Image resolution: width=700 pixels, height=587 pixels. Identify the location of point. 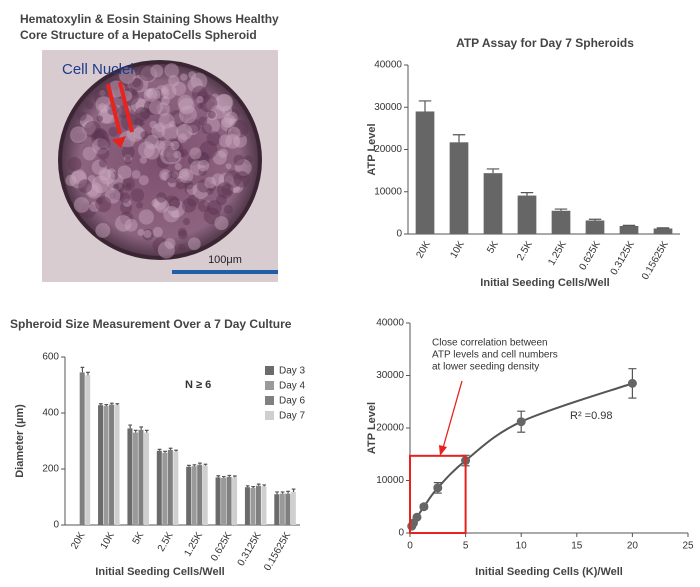
(417, 517).